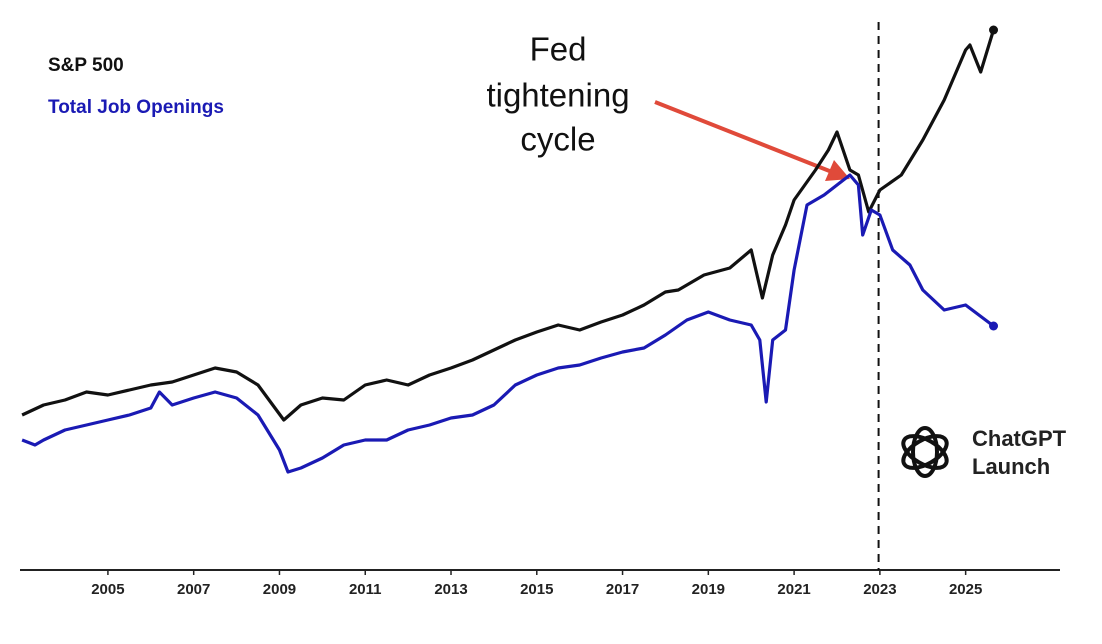 The height and width of the screenshot is (644, 1102). I want to click on annotation-line: Fed, so click(558, 49).